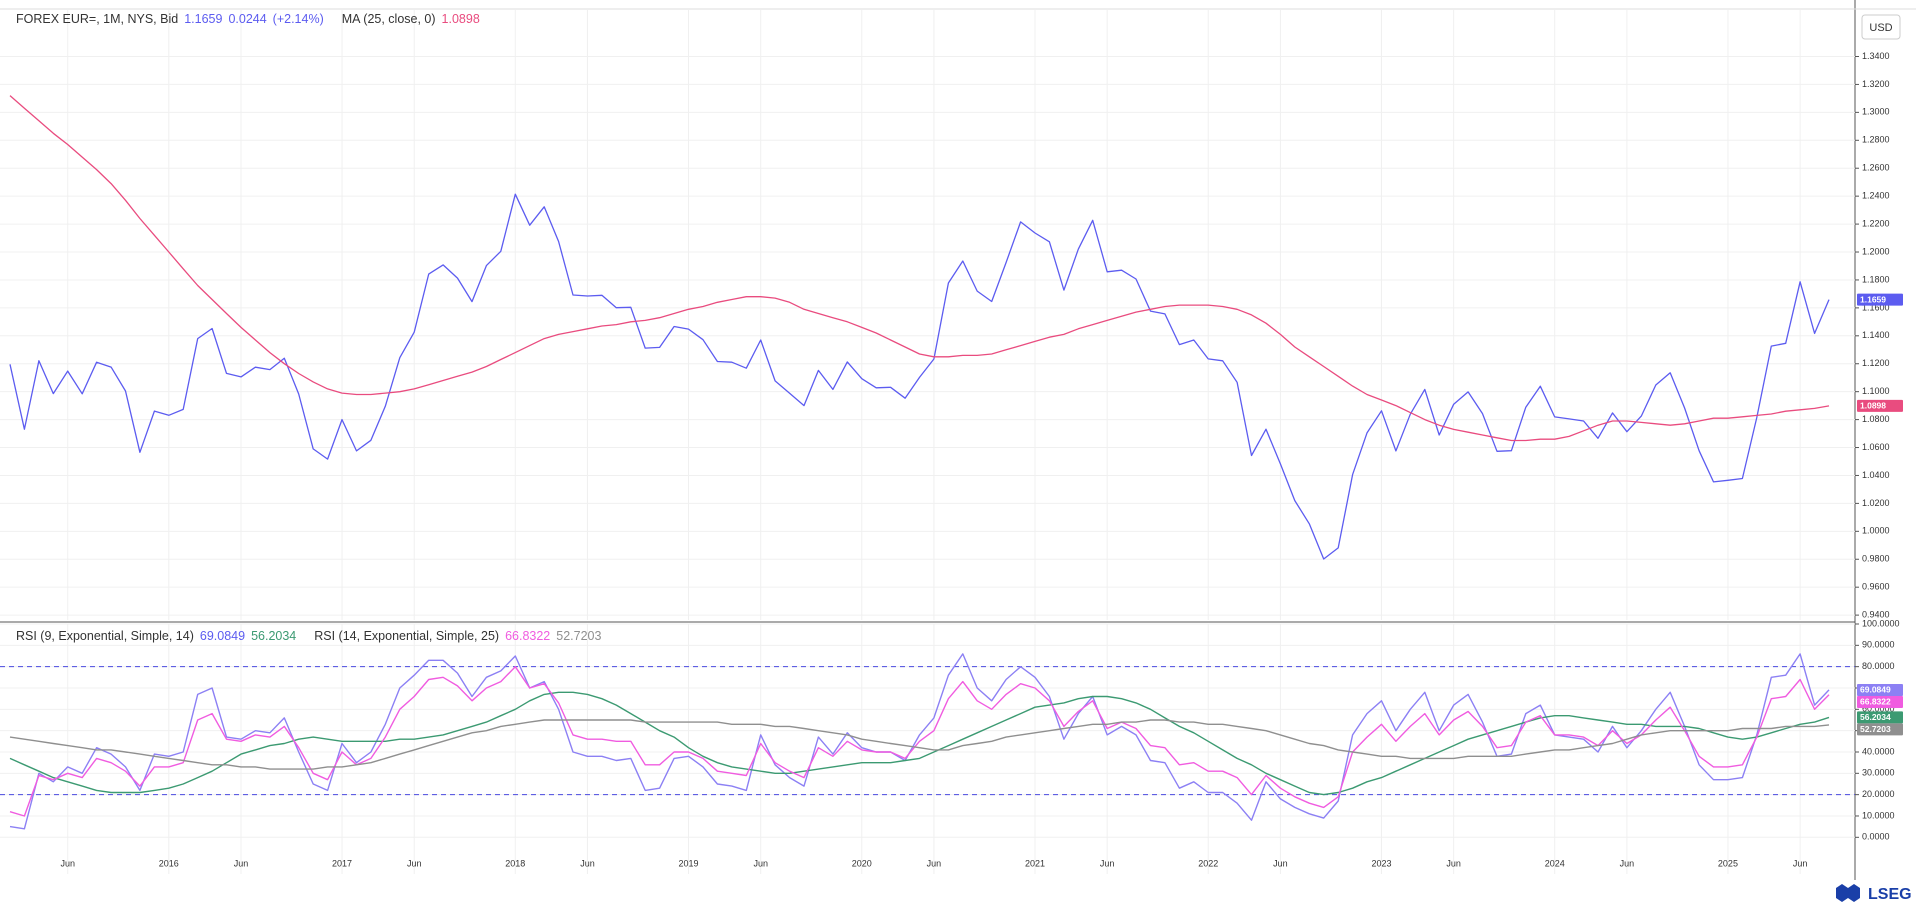 This screenshot has width=1916, height=905. I want to click on ma-value: 1.0898, so click(460, 19).